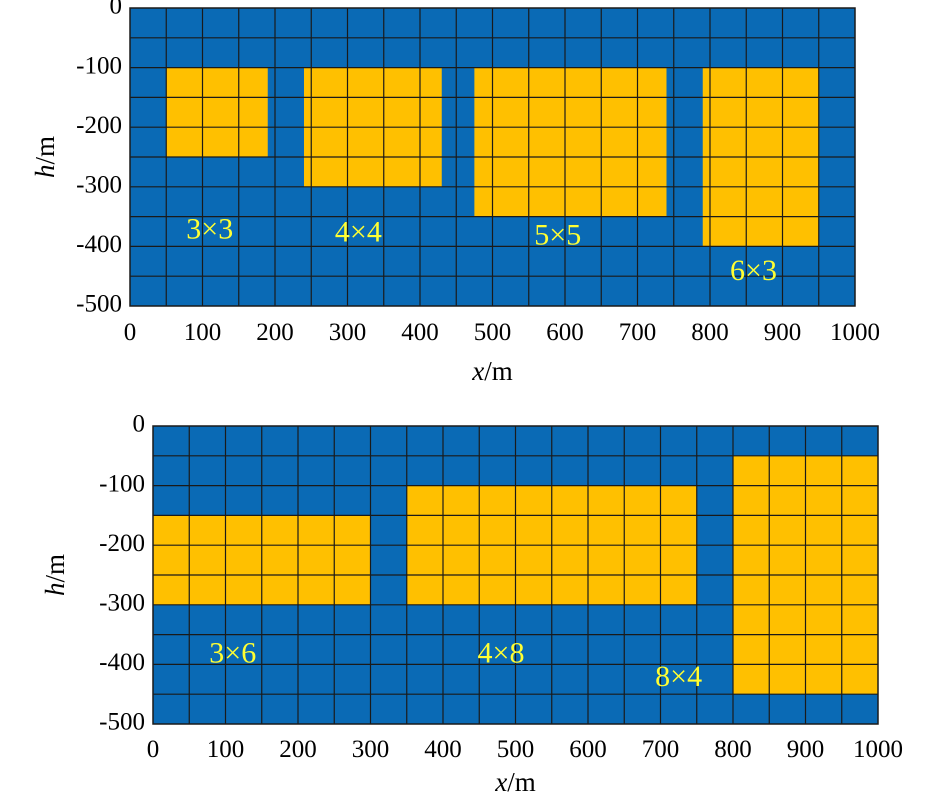 This screenshot has height=803, width=945. What do you see at coordinates (358, 231) in the screenshot?
I see `block-label-2: 4×4` at bounding box center [358, 231].